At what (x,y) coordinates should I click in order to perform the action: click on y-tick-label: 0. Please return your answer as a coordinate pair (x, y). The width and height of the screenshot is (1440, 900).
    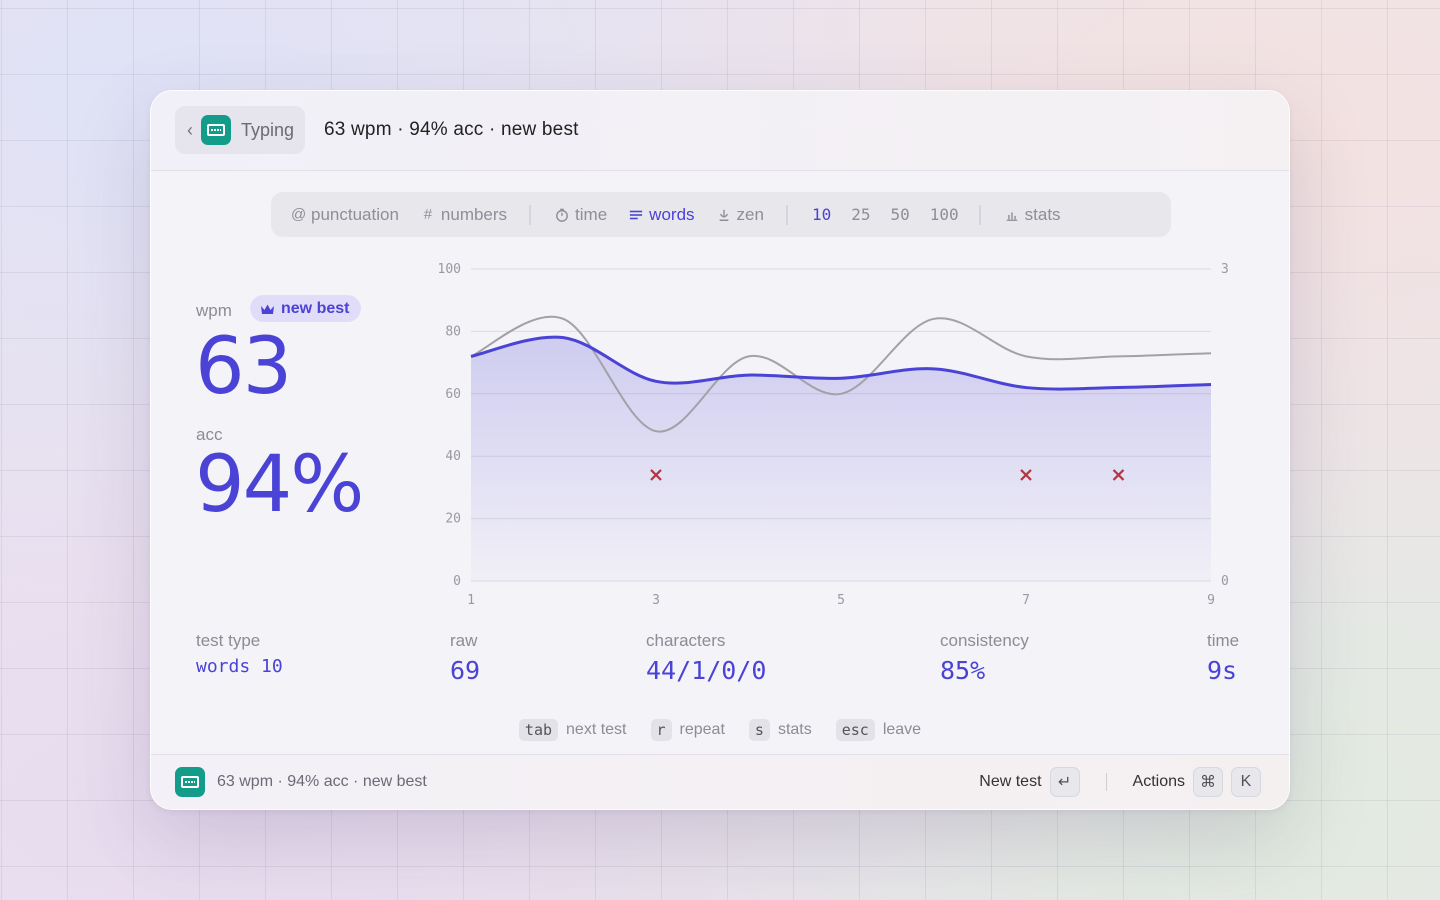
    Looking at the image, I should click on (457, 581).